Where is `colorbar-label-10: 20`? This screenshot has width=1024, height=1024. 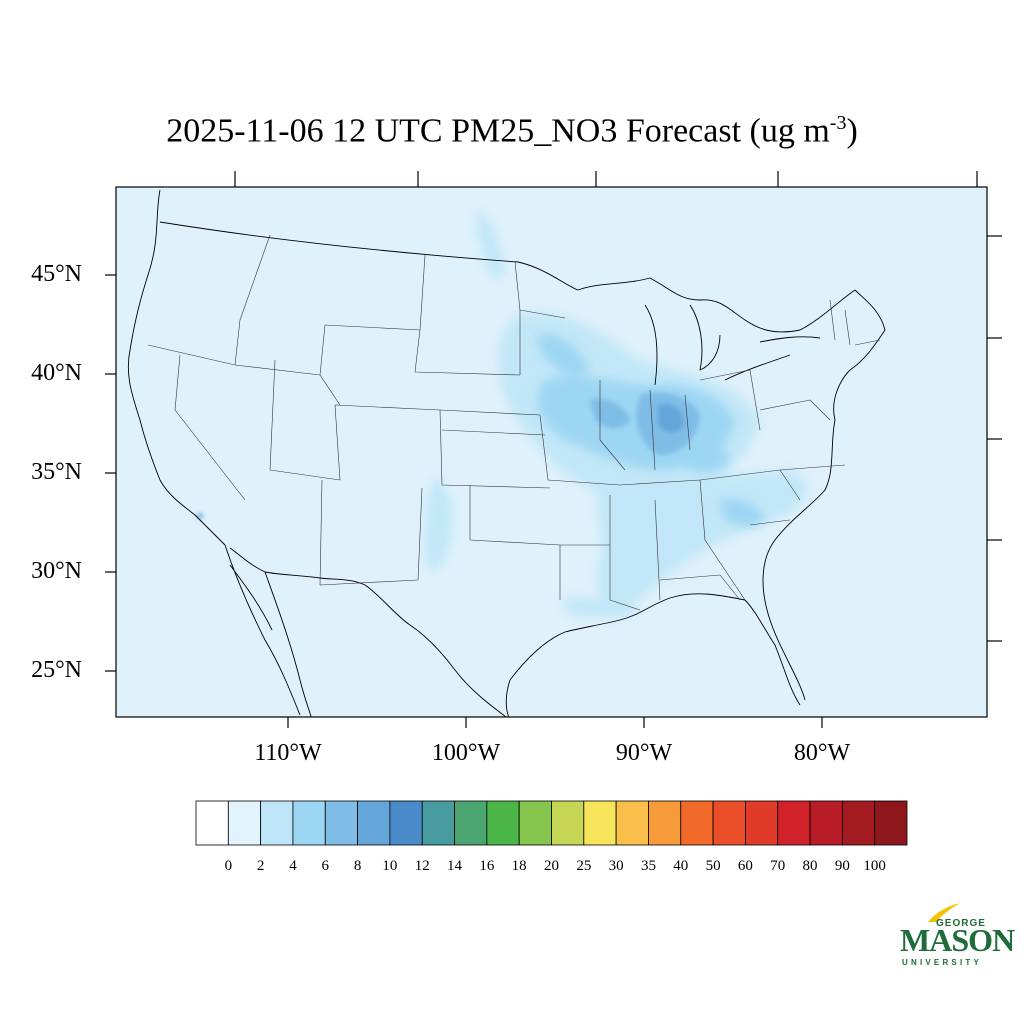 colorbar-label-10: 20 is located at coordinates (551, 866).